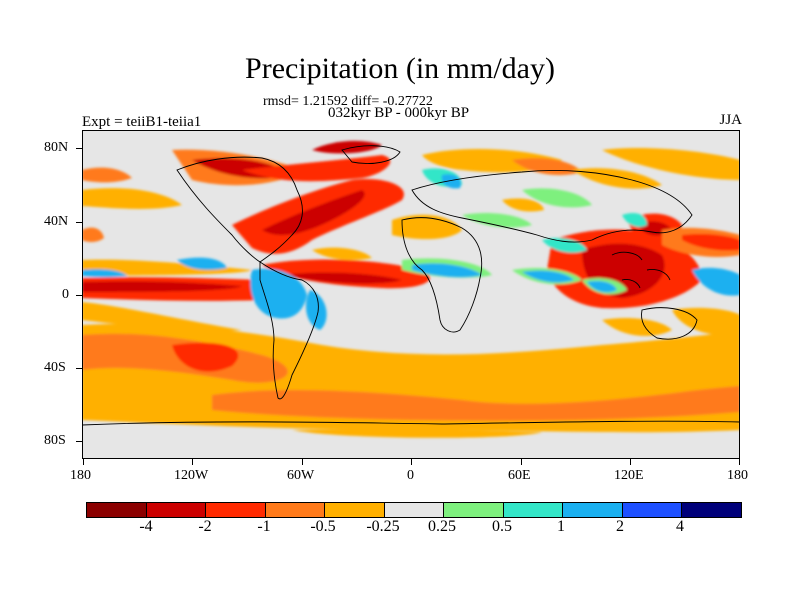  What do you see at coordinates (502, 526) in the screenshot?
I see `colorbar-label: 0.5` at bounding box center [502, 526].